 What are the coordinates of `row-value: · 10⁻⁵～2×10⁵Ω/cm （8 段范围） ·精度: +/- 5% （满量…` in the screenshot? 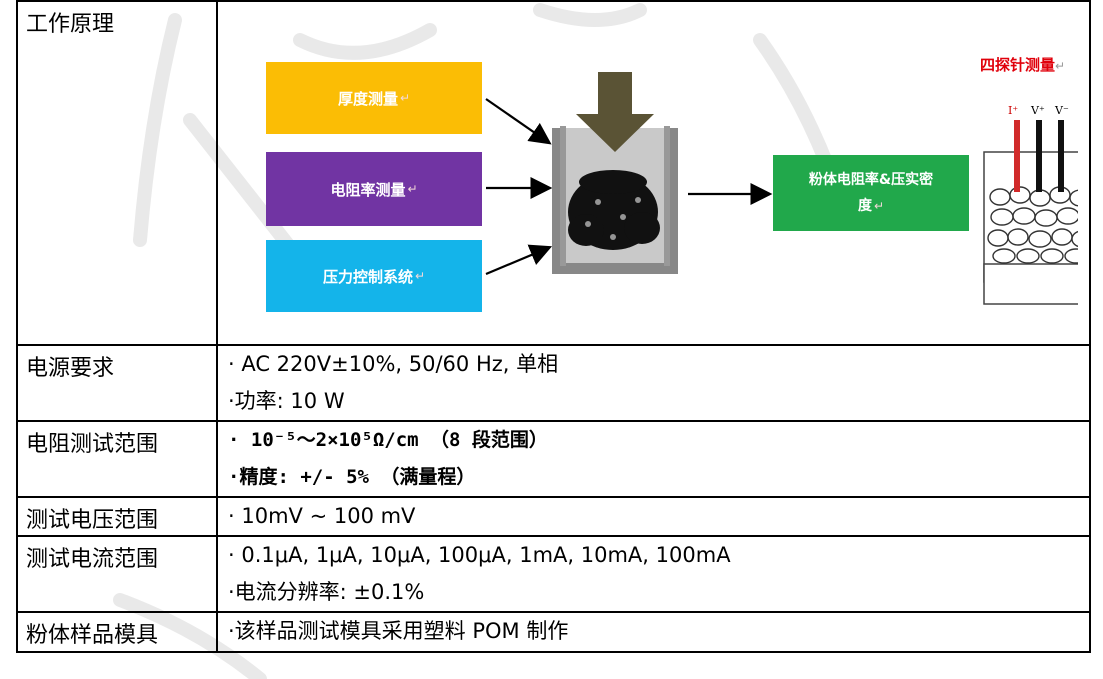 It's located at (653, 459).